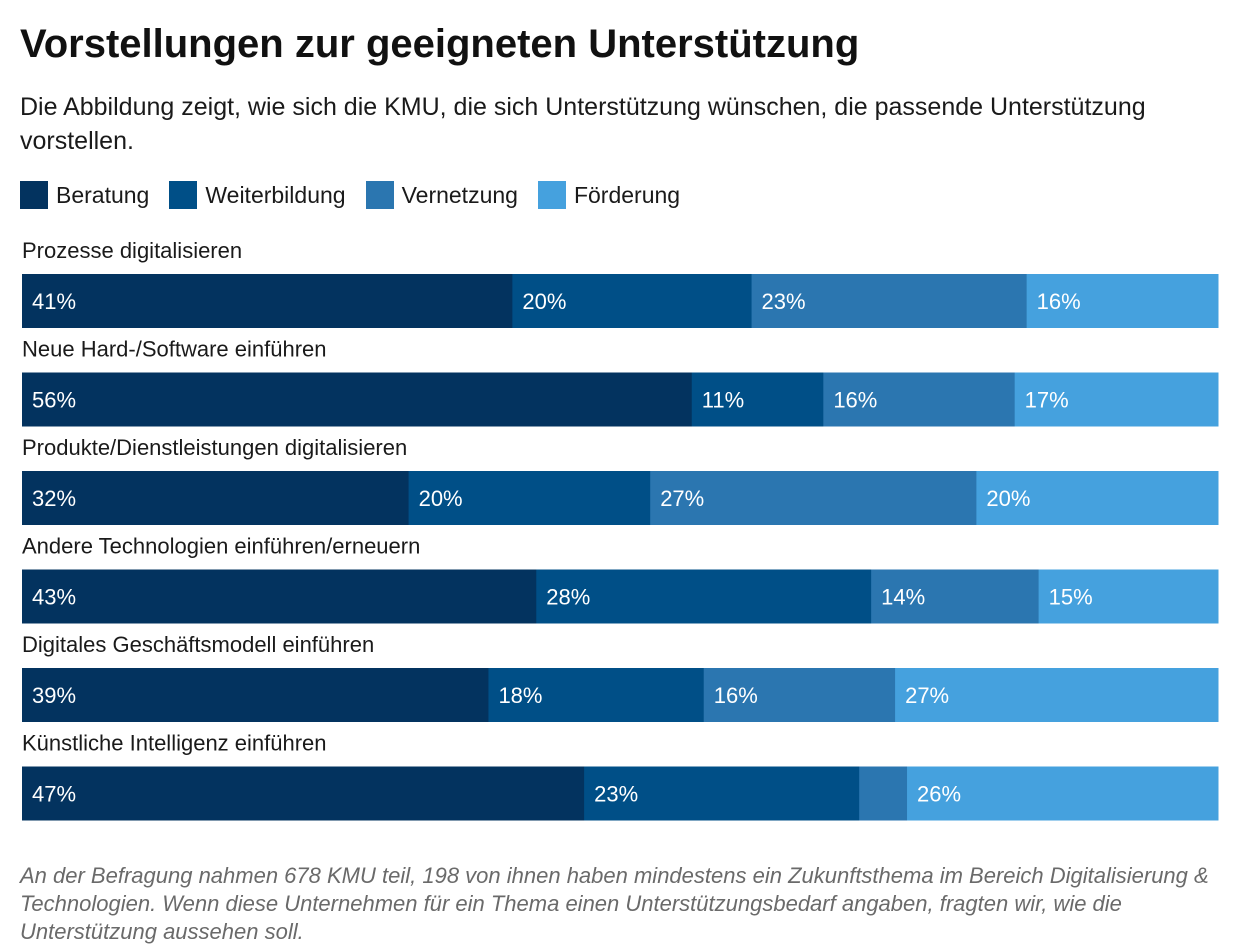 The height and width of the screenshot is (950, 1240). Describe the element at coordinates (174, 743) in the screenshot. I see `category-label: Künstliche Intelligenz einführen` at that location.